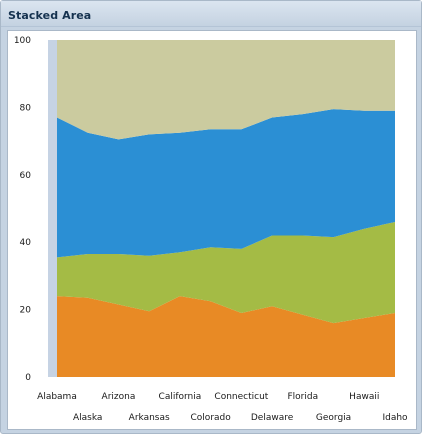  What do you see at coordinates (149, 418) in the screenshot?
I see `x-tick-label: Arkansas` at bounding box center [149, 418].